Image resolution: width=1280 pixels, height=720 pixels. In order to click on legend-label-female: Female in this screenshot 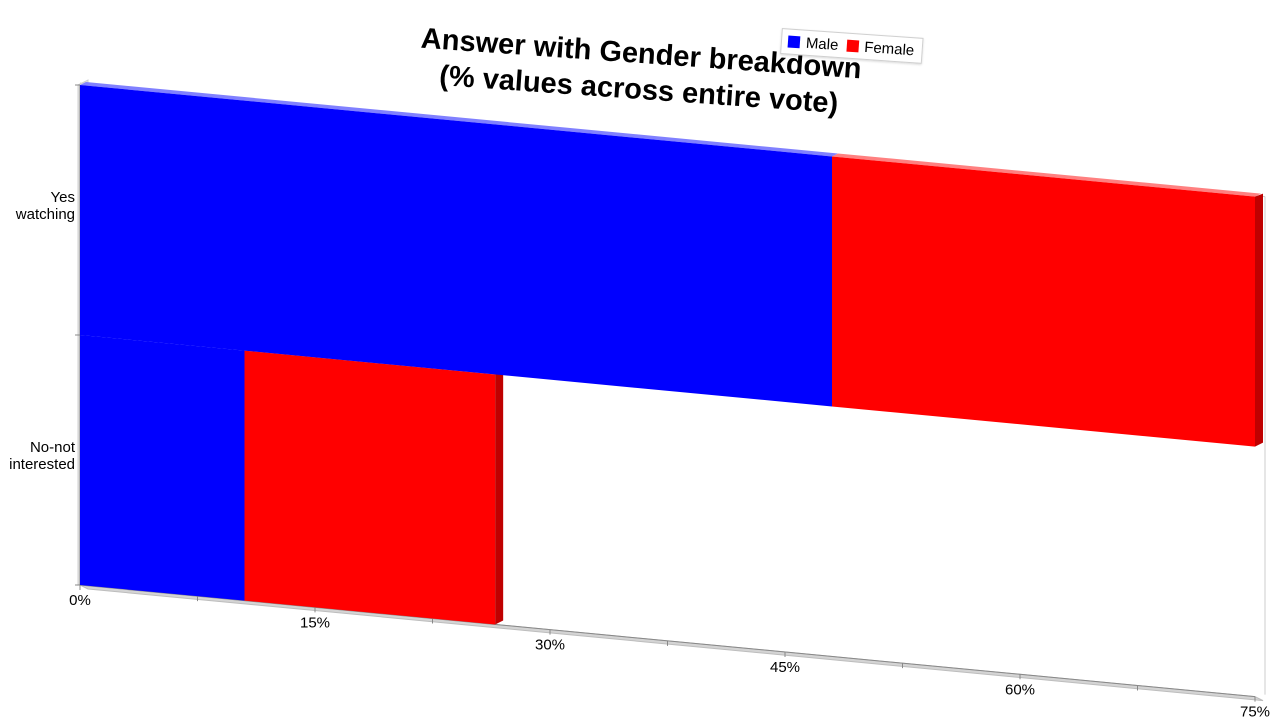, I will do `click(889, 48)`.